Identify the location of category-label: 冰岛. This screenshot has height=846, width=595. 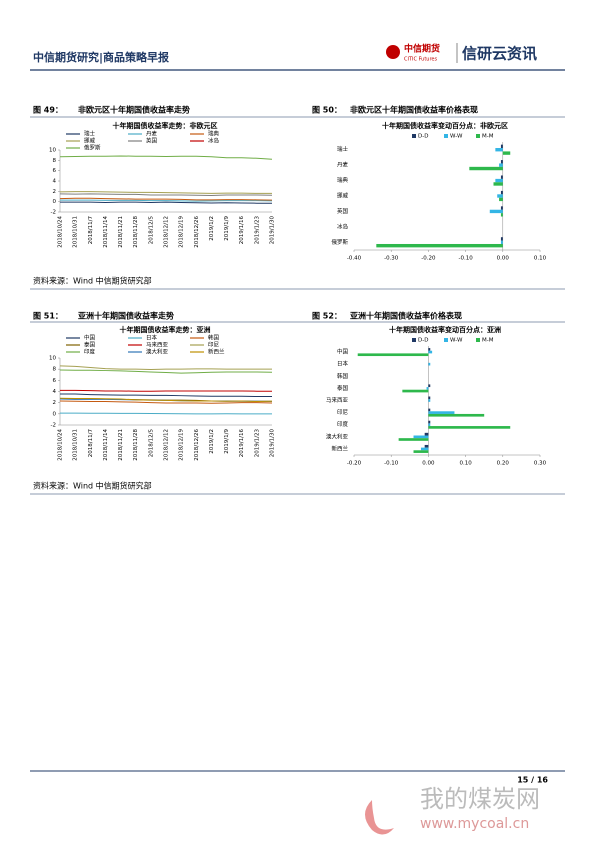
(343, 226).